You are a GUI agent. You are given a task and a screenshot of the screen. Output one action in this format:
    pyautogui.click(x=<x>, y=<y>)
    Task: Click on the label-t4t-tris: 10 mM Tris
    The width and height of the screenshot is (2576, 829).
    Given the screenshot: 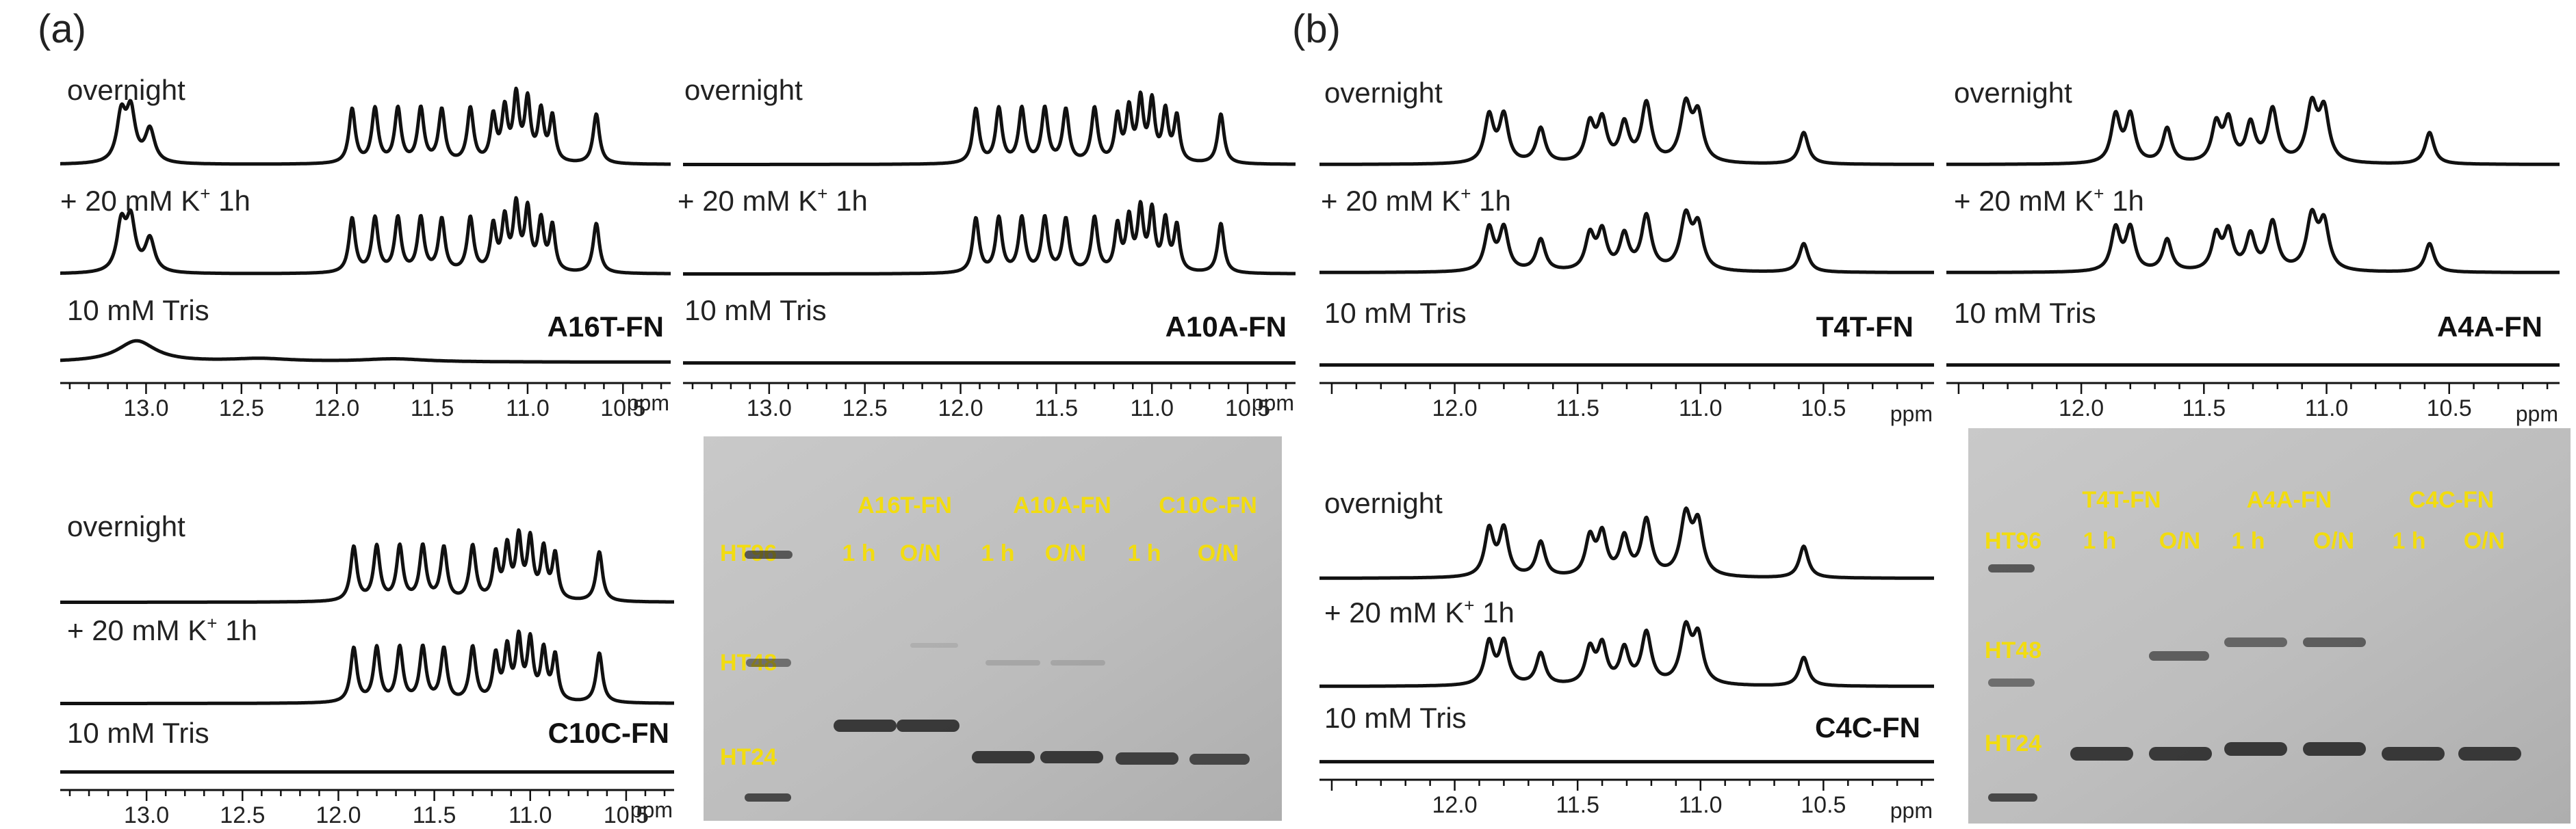 What is the action you would take?
    pyautogui.click(x=1395, y=313)
    